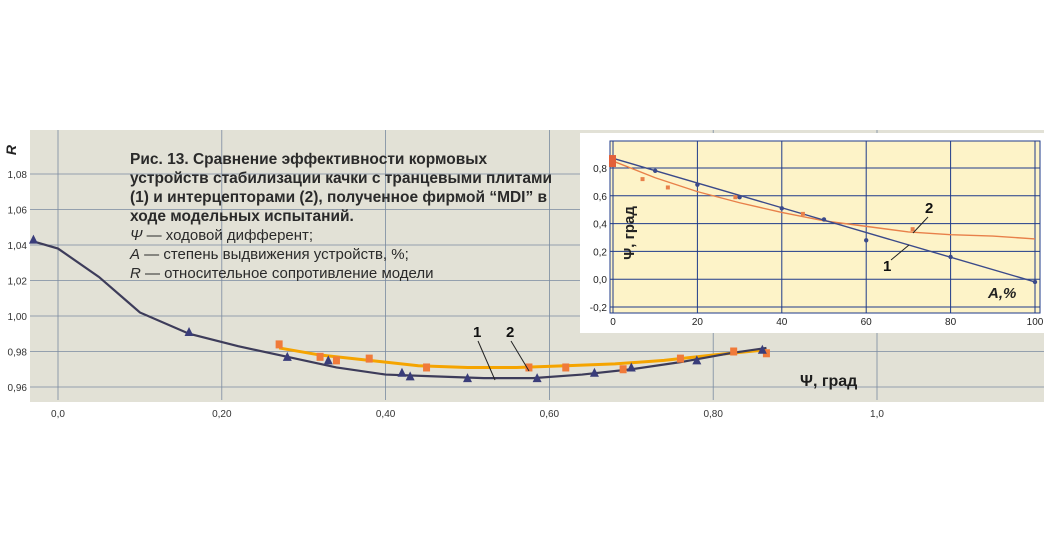 Image resolution: width=1044 pixels, height=558 pixels. Describe the element at coordinates (600, 225) in the screenshot. I see `inset-y-tick-label: 0,4` at that location.